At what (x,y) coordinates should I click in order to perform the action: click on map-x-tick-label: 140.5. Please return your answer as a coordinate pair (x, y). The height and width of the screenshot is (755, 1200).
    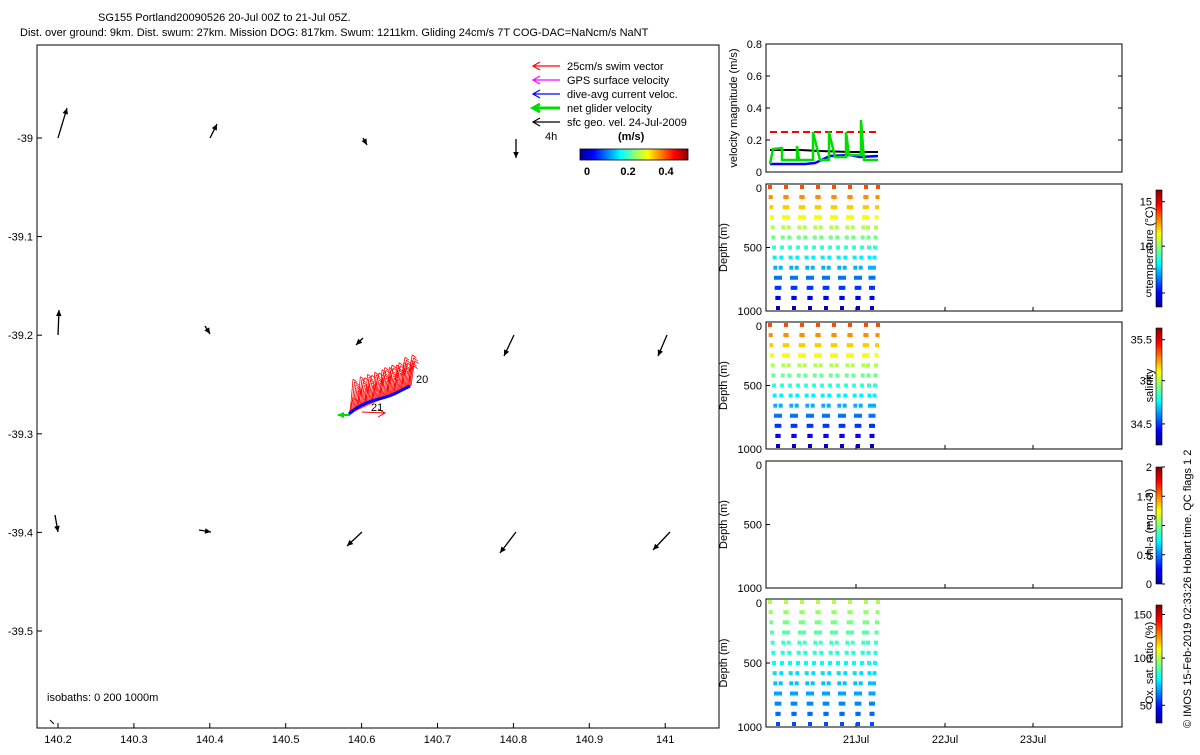
    Looking at the image, I should click on (286, 740).